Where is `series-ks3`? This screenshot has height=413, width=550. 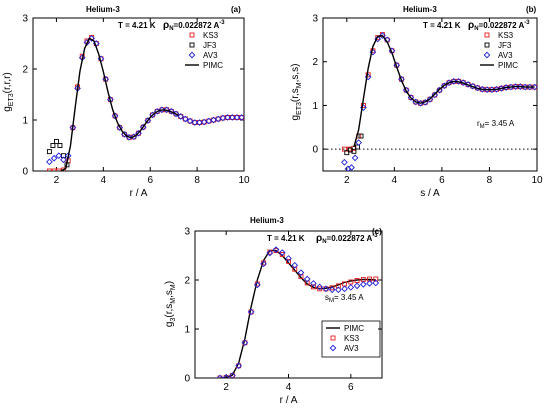 series-ks3 is located at coordinates (298, 313).